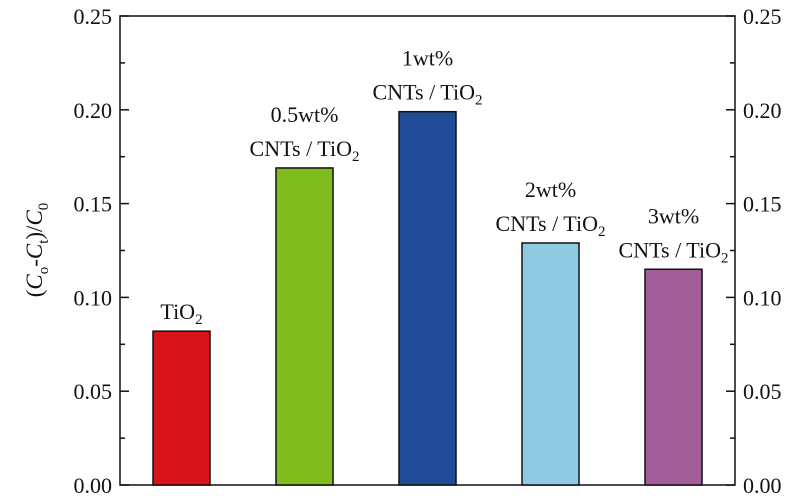 Image resolution: width=800 pixels, height=503 pixels. What do you see at coordinates (93, 204) in the screenshot?
I see `y-tick-label: 0.15` at bounding box center [93, 204].